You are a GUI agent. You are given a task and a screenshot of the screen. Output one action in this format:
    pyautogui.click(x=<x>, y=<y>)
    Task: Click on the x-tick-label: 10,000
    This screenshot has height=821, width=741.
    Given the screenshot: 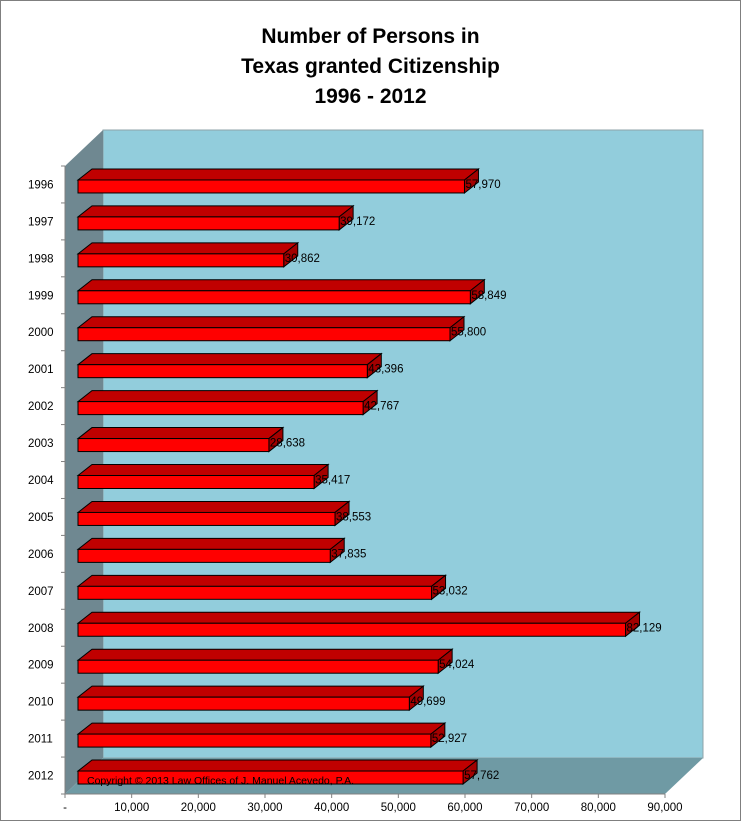 What is the action you would take?
    pyautogui.click(x=131, y=808)
    